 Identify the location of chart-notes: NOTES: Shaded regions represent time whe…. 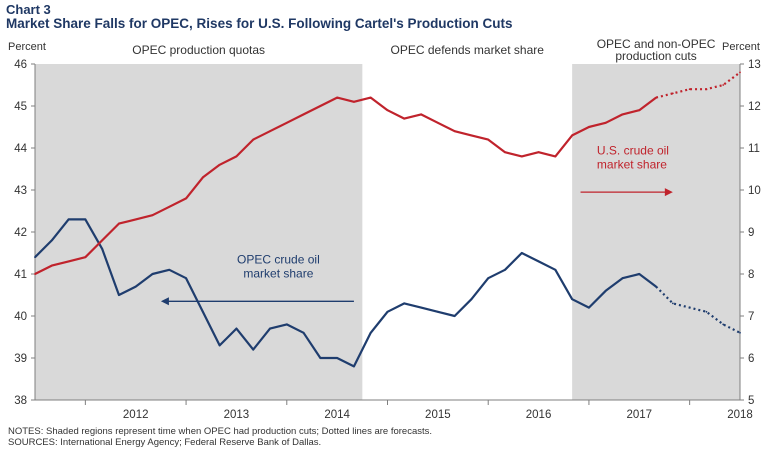
(220, 437).